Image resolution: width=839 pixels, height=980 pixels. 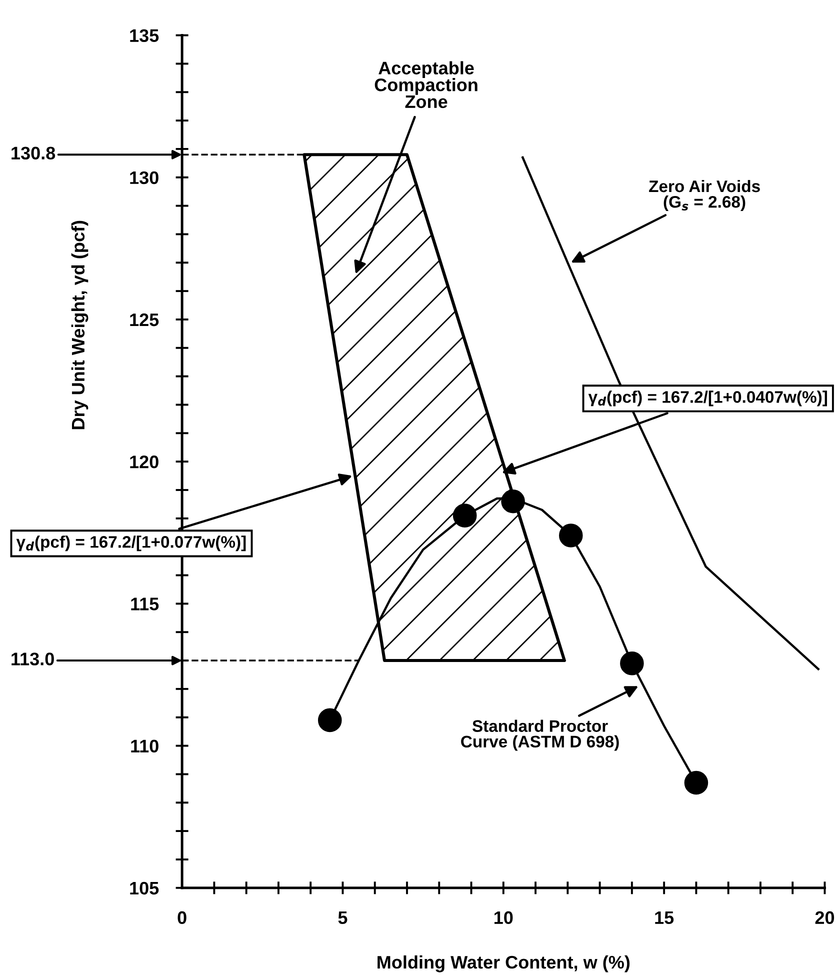 I want to click on annotation: Acceptable Compaction Zone, so click(x=426, y=84).